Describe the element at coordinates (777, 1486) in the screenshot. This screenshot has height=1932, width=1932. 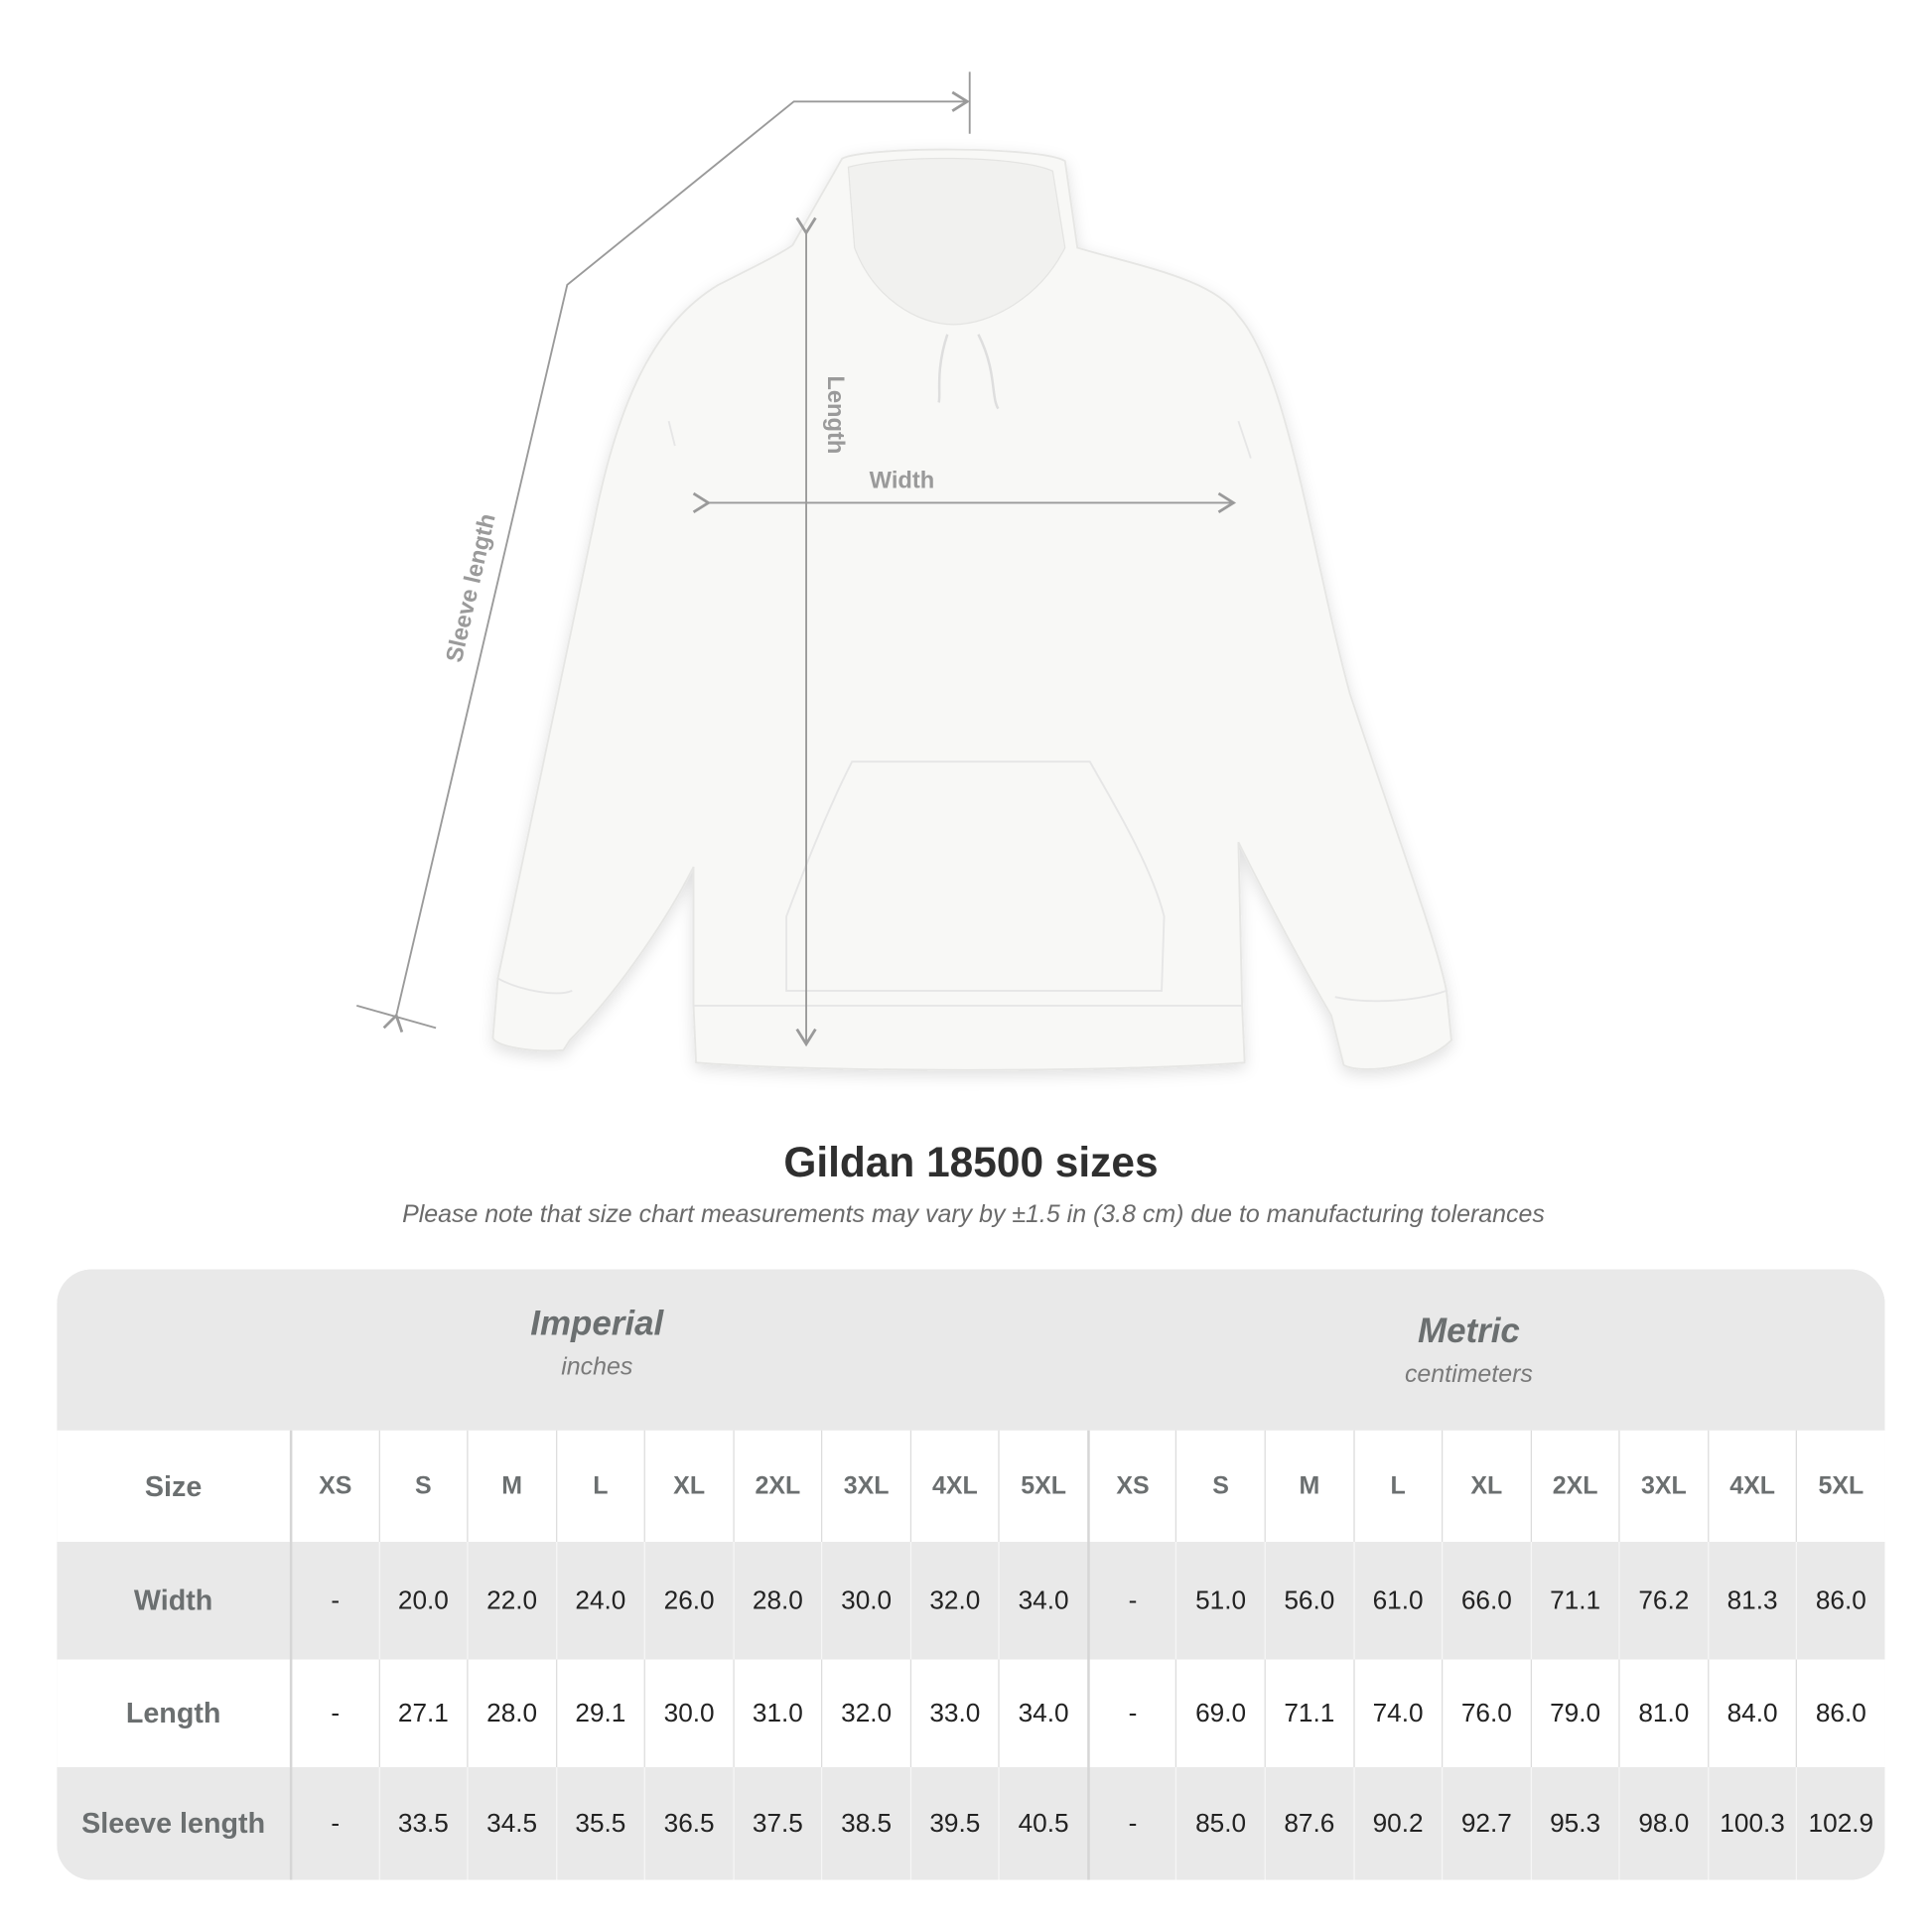
I see `imperial-size-header-2xl: 2XL` at that location.